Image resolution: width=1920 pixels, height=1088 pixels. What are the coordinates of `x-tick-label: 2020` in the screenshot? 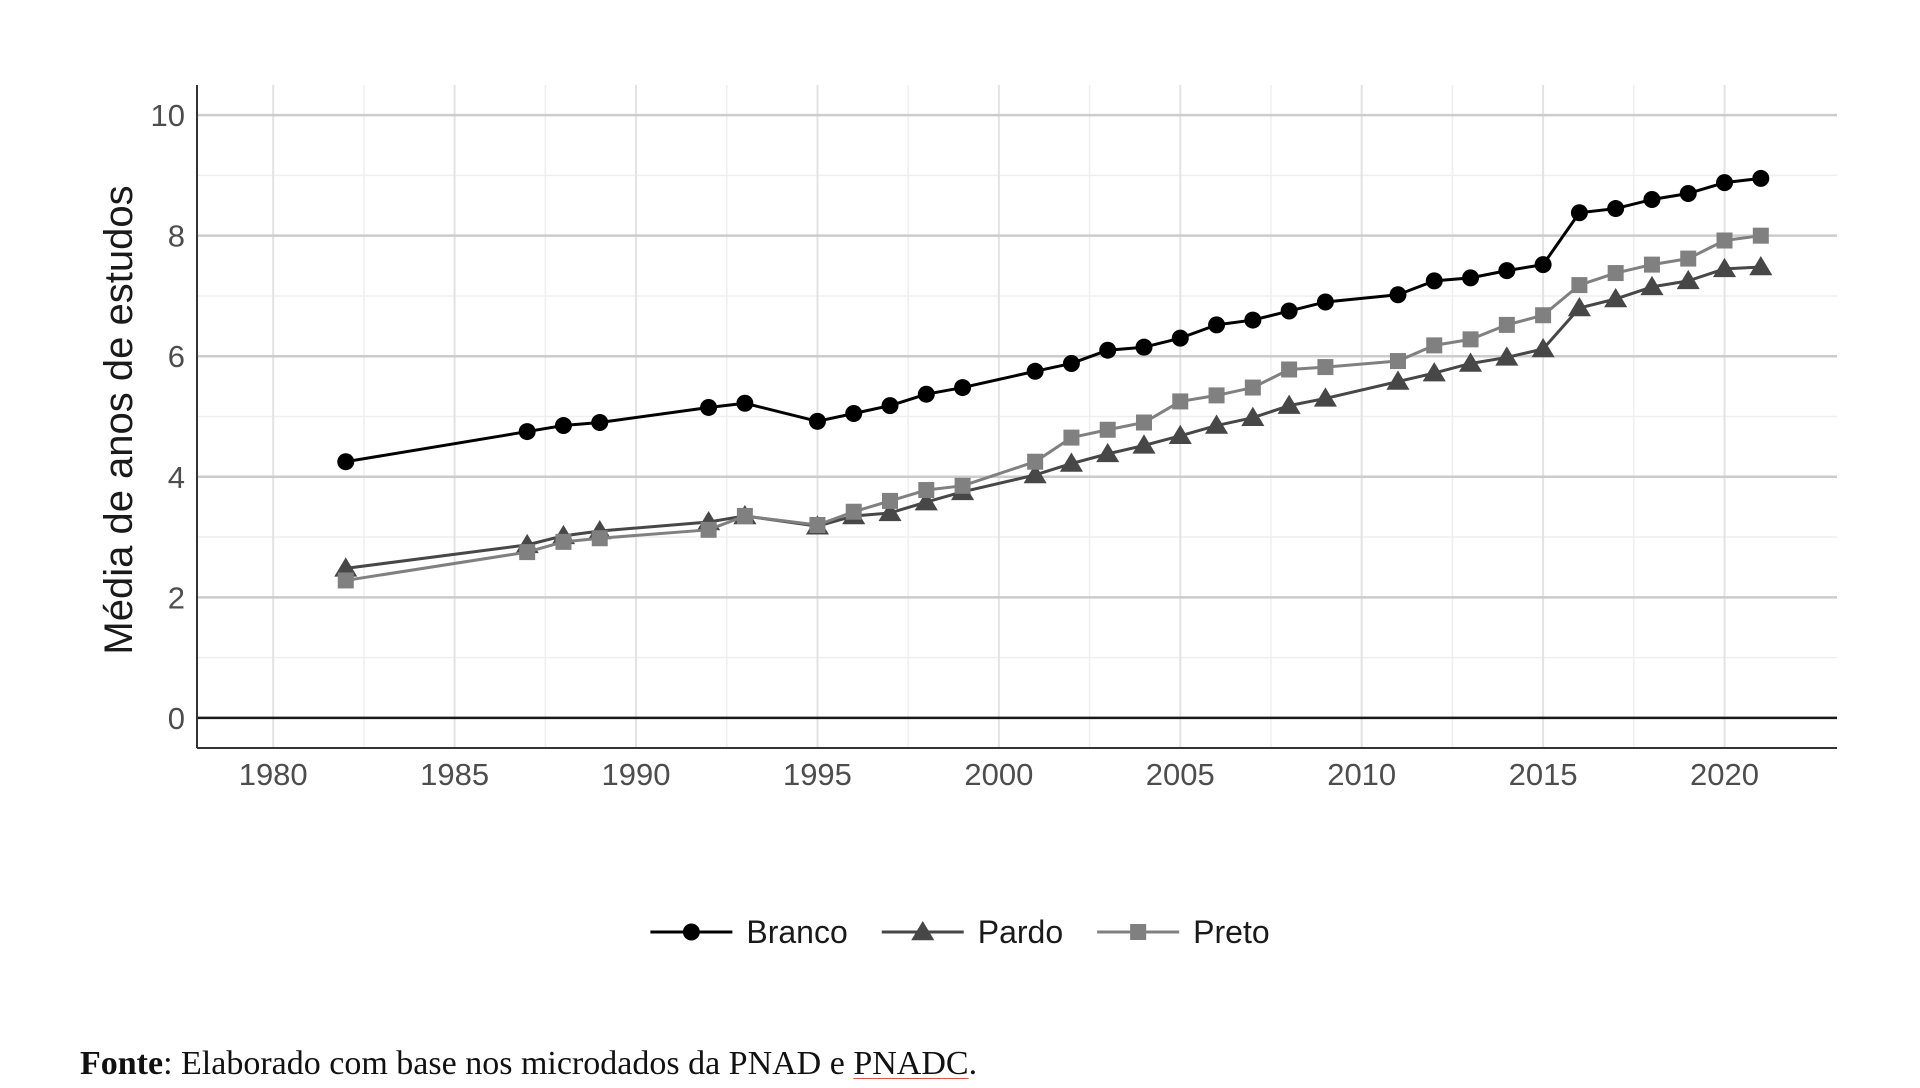 It's located at (1724, 774).